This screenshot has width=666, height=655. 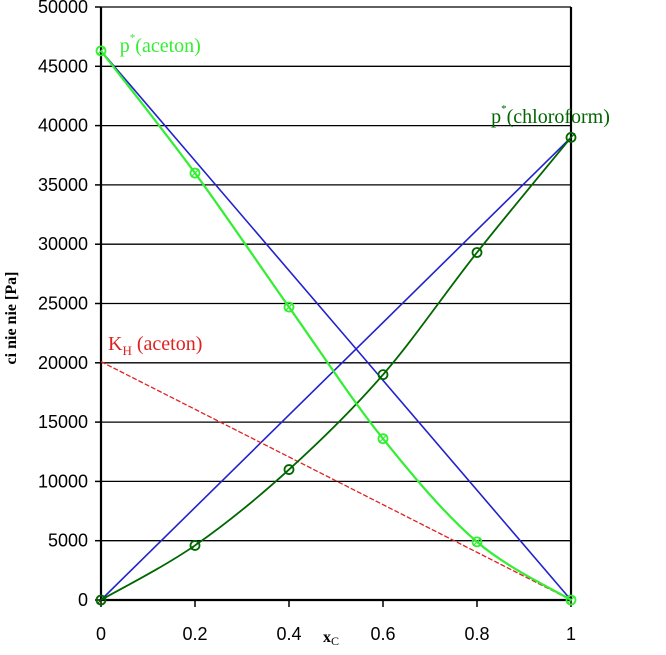 What do you see at coordinates (125, 46) in the screenshot?
I see `annotation-p-aceton-main: p` at bounding box center [125, 46].